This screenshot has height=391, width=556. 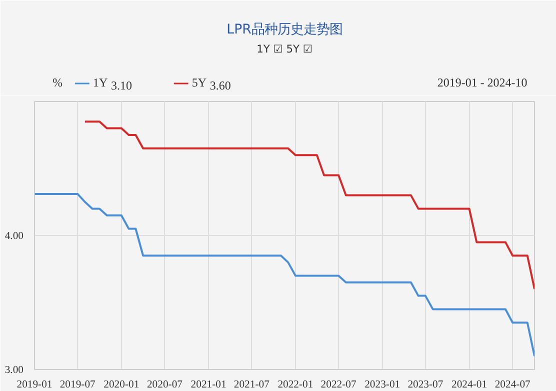 What do you see at coordinates (284, 30) in the screenshot?
I see `chart-title: LPR品种历史走势图` at bounding box center [284, 30].